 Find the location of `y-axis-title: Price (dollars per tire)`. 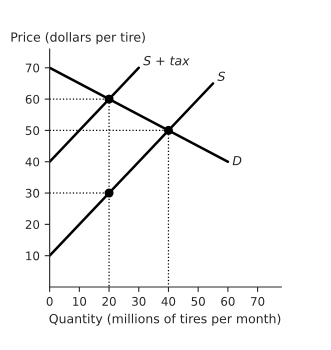

y-axis-title: Price (dollars per tire) is located at coordinates (78, 38).